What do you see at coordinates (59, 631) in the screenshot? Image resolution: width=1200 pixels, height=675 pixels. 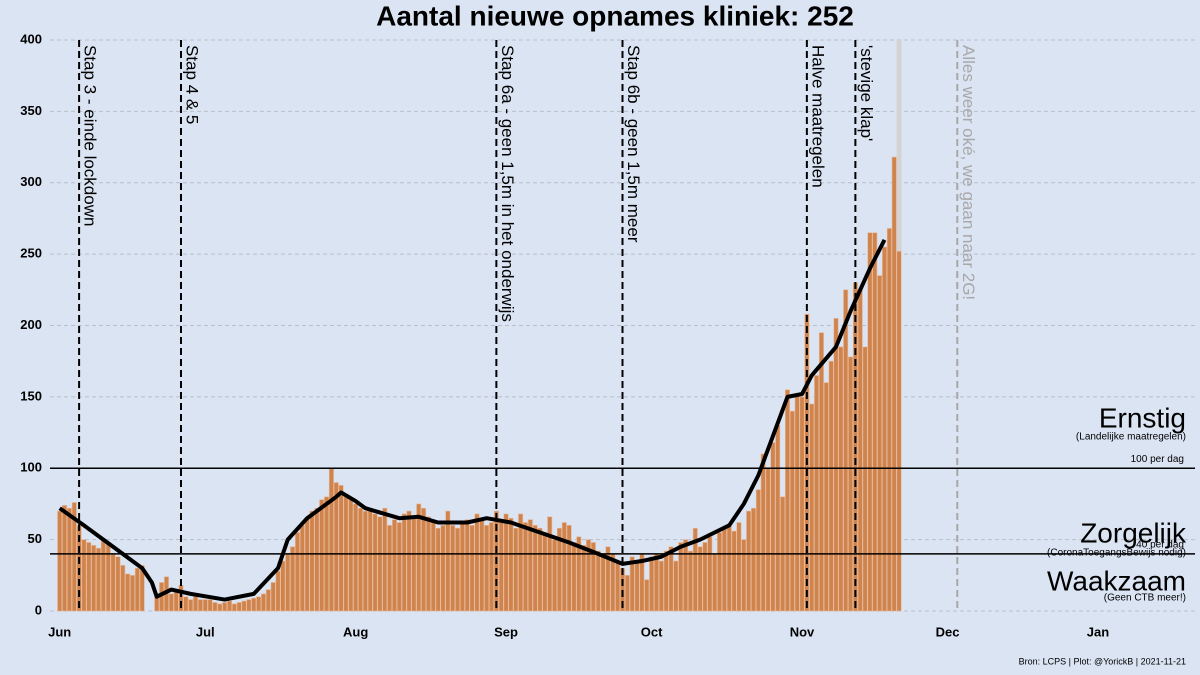 I see `x-tick-label: Jun` at bounding box center [59, 631].